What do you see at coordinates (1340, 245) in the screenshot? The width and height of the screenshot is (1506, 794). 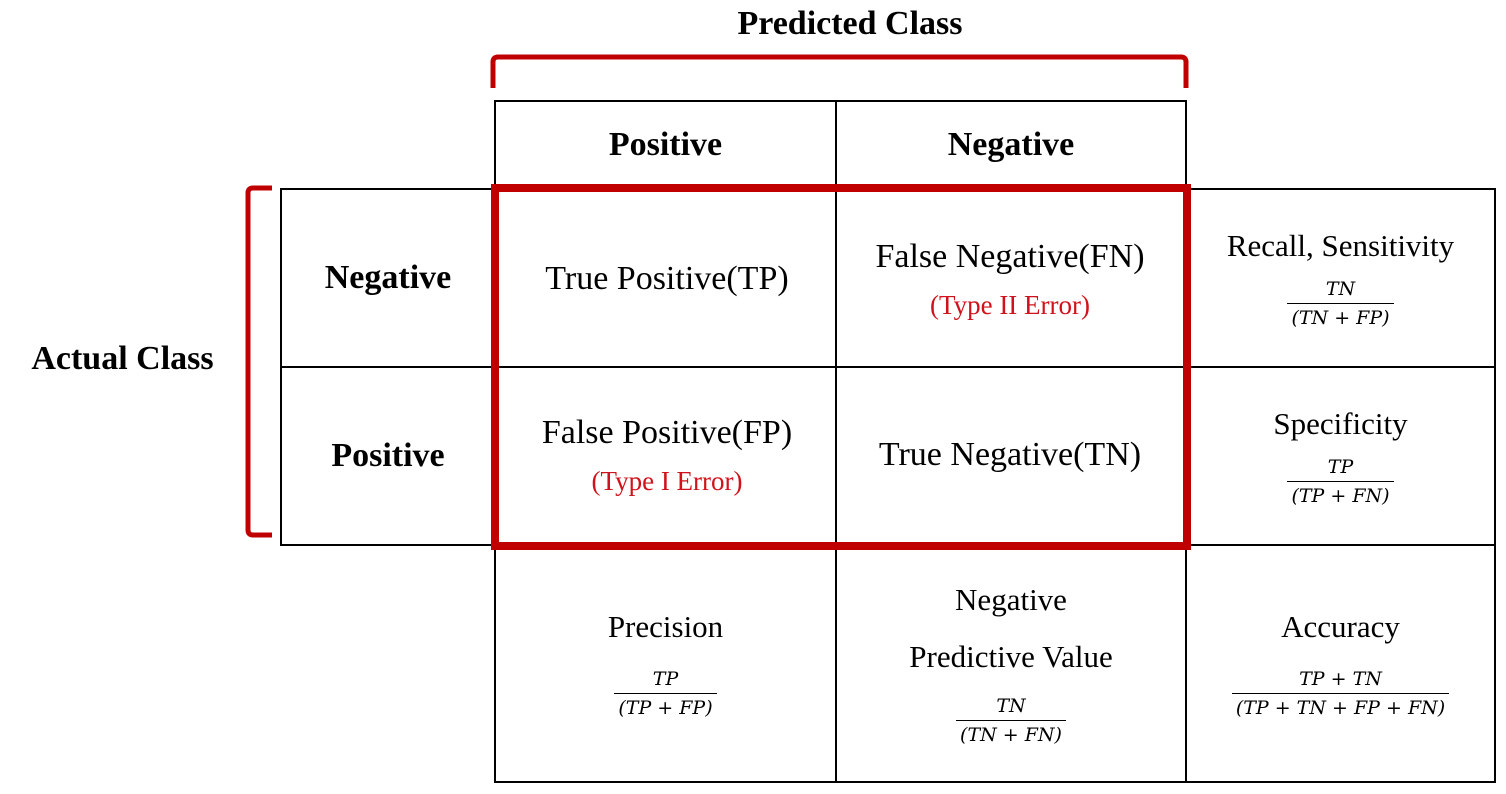 I see `metric-name: Recall, Sensitivity` at bounding box center [1340, 245].